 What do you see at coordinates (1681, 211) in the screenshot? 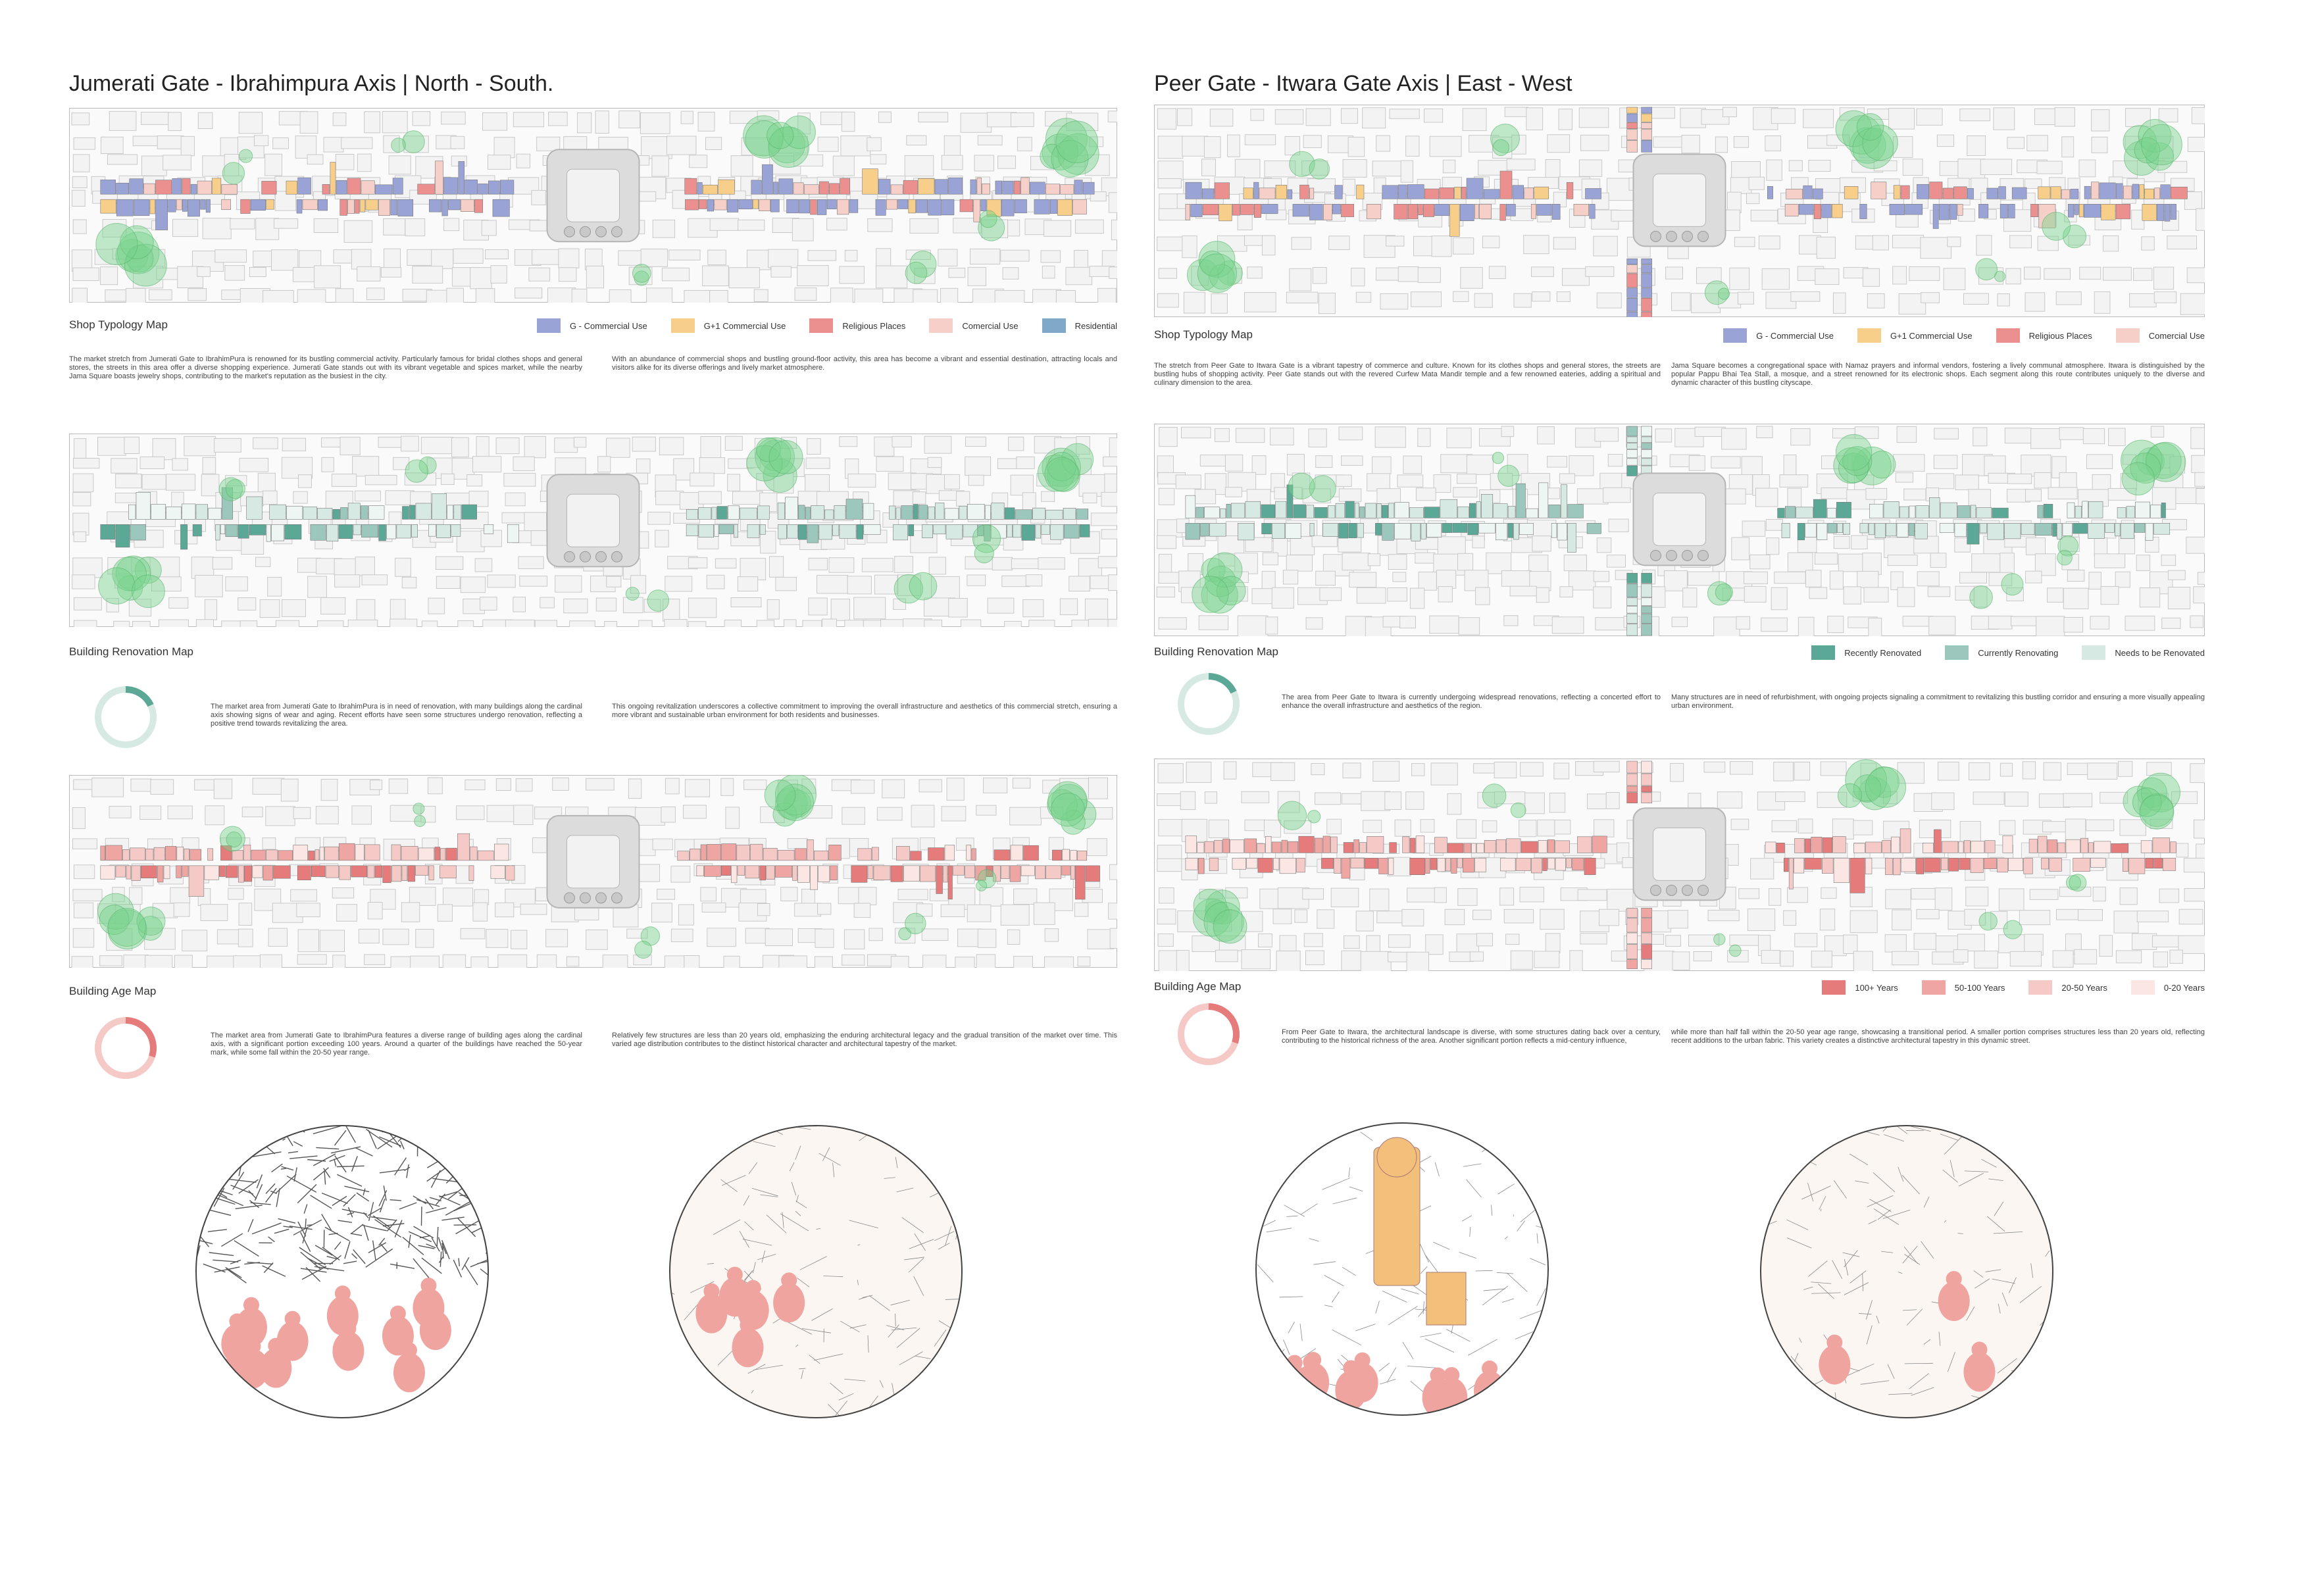
I see `building-fabric` at bounding box center [1681, 211].